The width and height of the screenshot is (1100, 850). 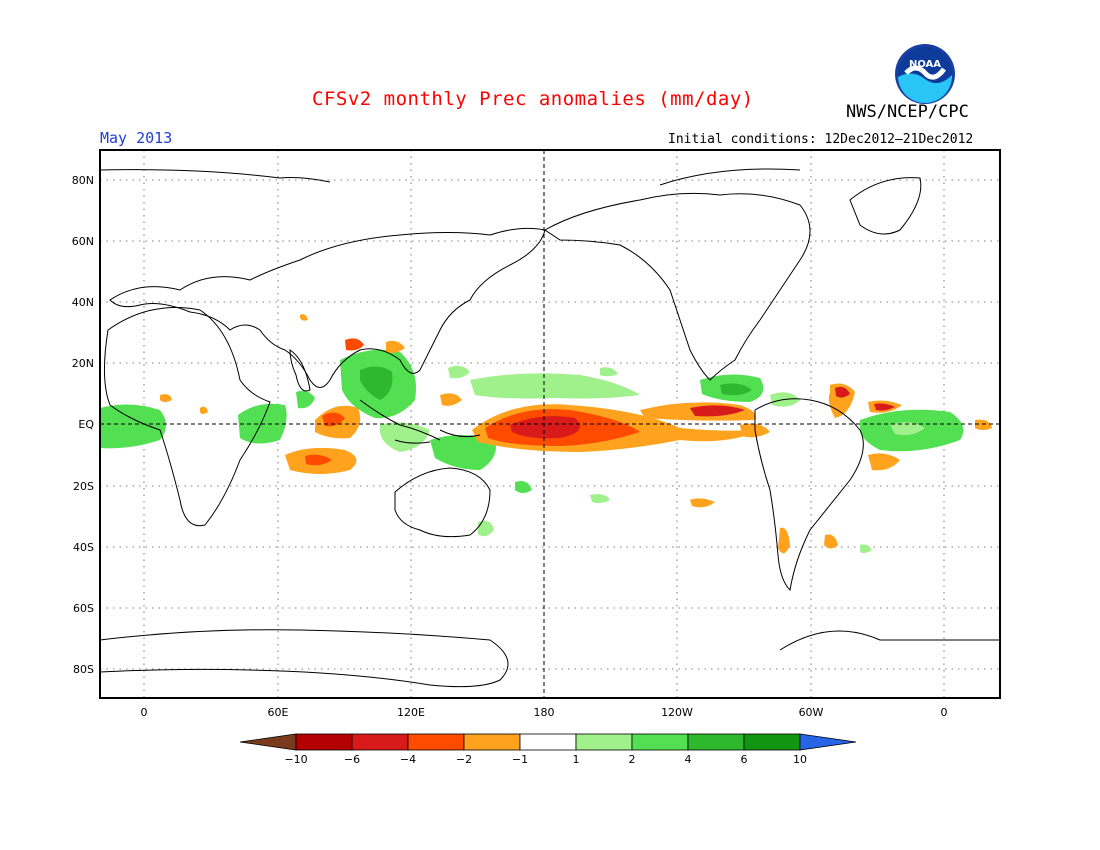 I want to click on lat-label: 80N, so click(x=83, y=180).